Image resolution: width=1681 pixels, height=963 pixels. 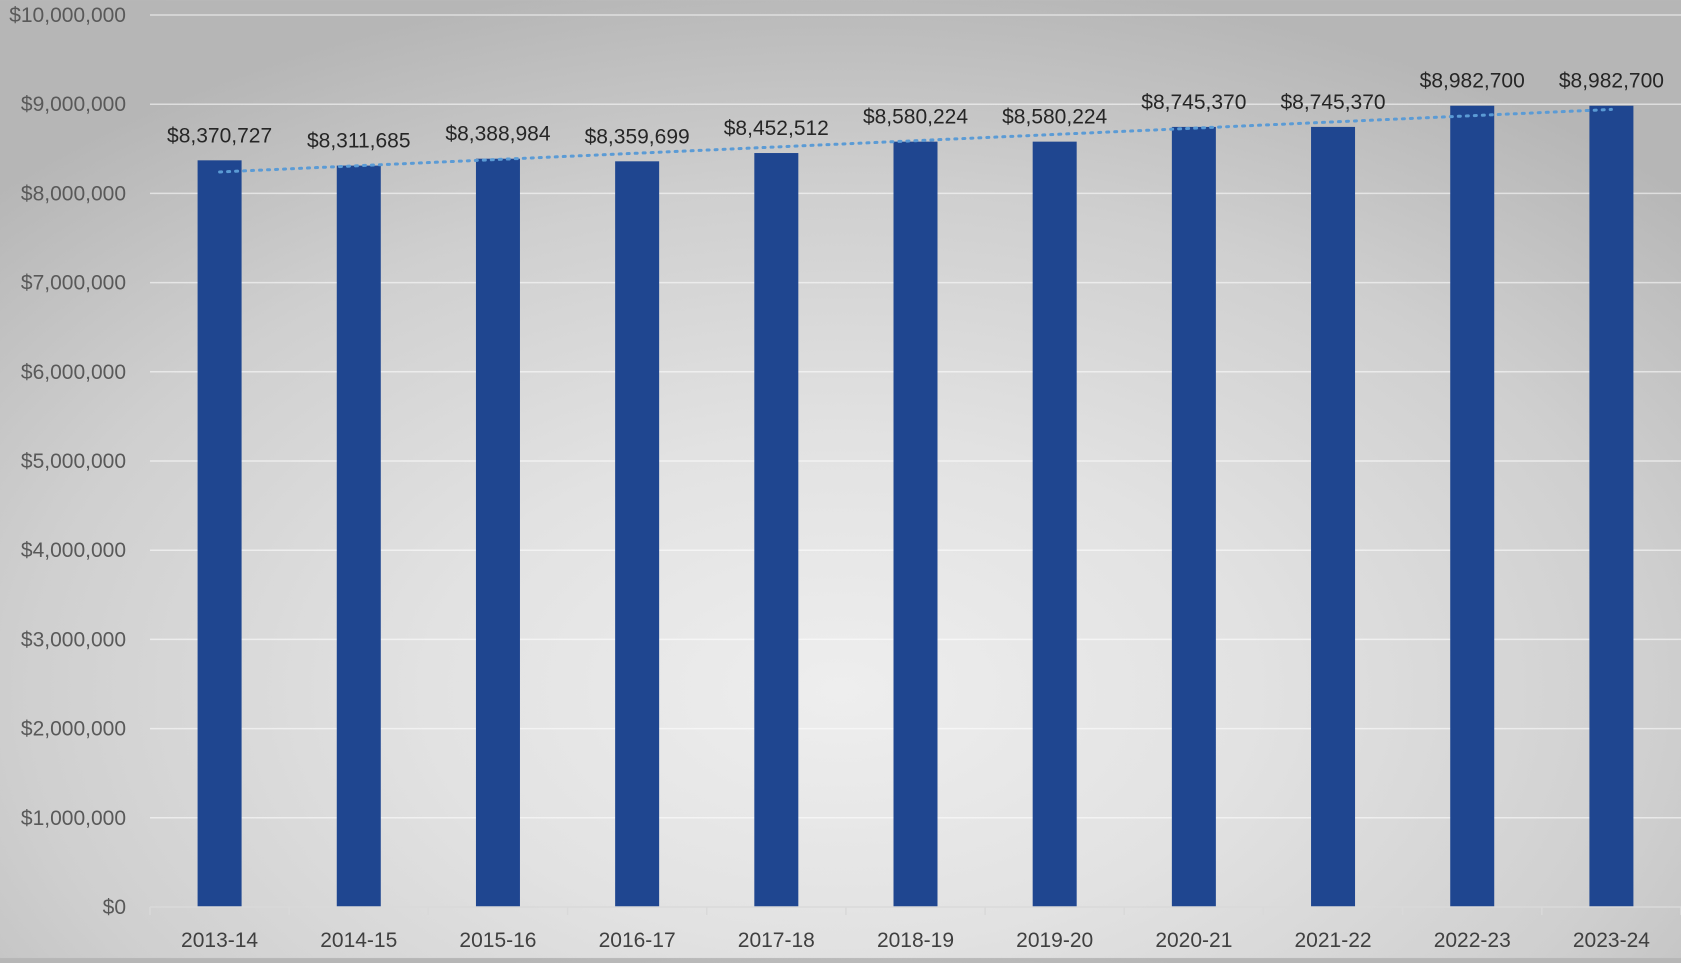 I want to click on y-tick-label: $5,000,000, so click(x=73, y=461).